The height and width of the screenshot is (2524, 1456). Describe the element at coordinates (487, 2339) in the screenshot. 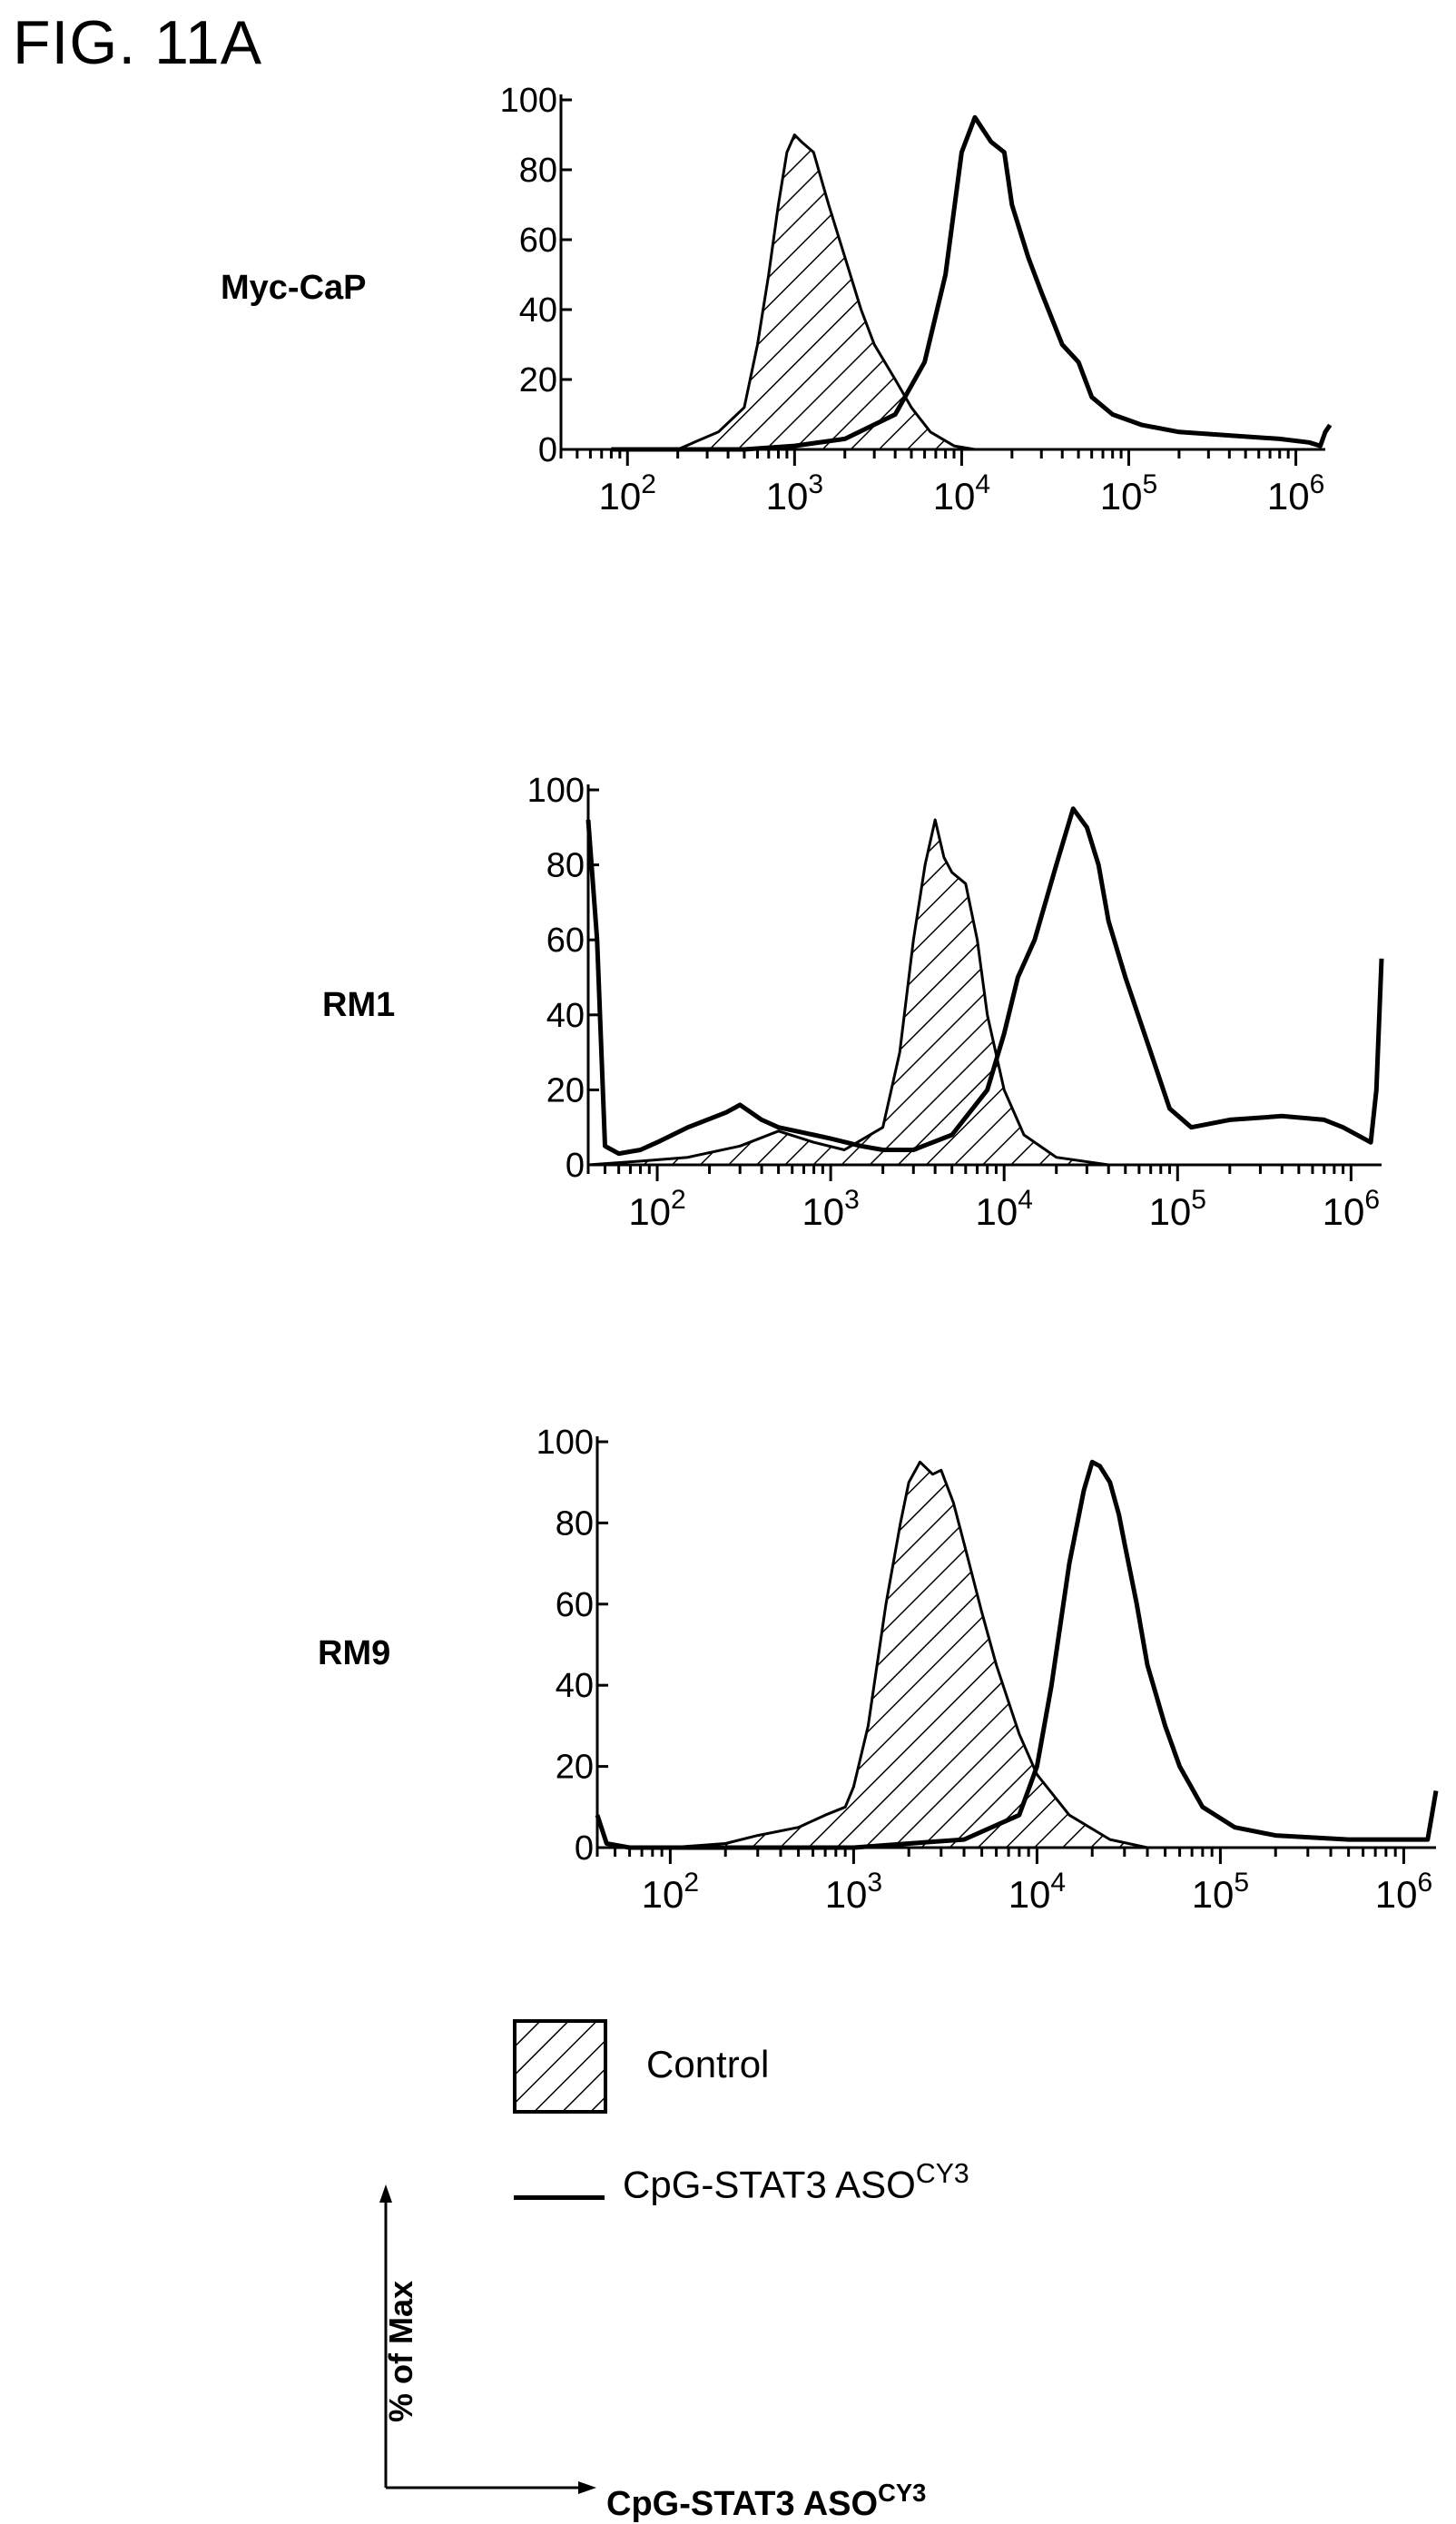

I see `axis-key-arrows` at that location.